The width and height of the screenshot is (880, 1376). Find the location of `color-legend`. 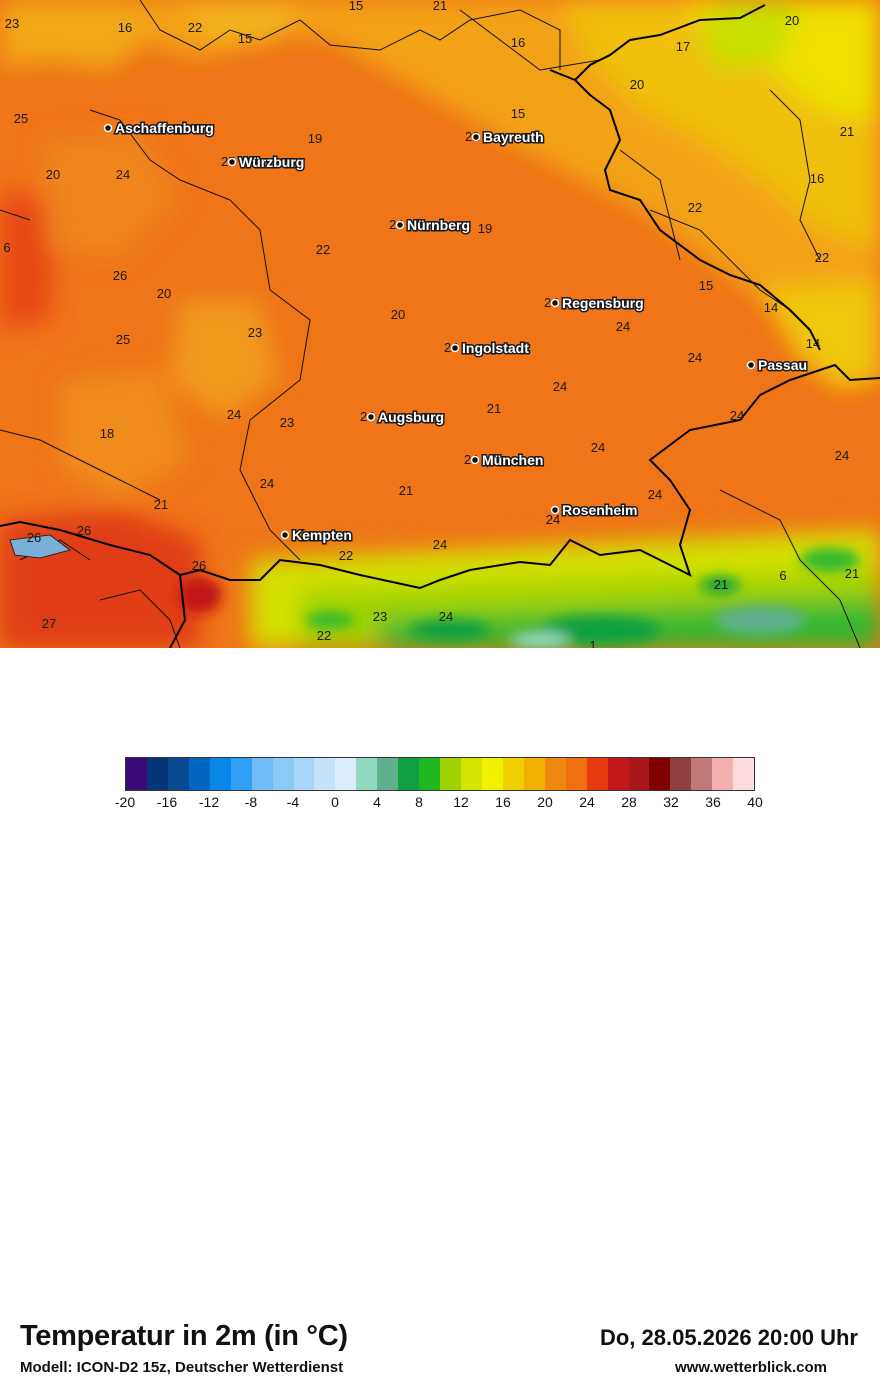

color-legend is located at coordinates (440, 774).